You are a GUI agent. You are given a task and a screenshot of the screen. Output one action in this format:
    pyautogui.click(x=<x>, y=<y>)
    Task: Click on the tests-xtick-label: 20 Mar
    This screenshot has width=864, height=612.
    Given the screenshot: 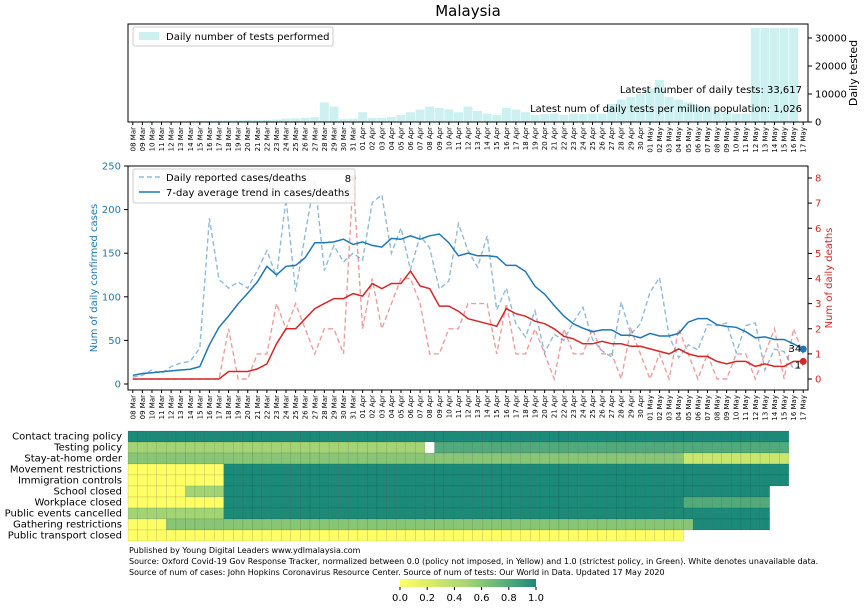 What is the action you would take?
    pyautogui.click(x=248, y=139)
    